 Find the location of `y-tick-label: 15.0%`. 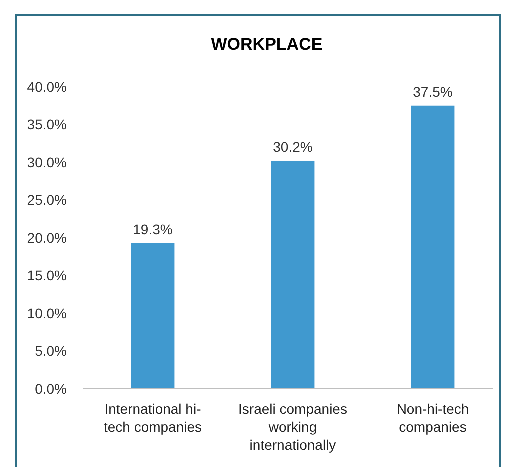

y-tick-label: 15.0% is located at coordinates (47, 276).